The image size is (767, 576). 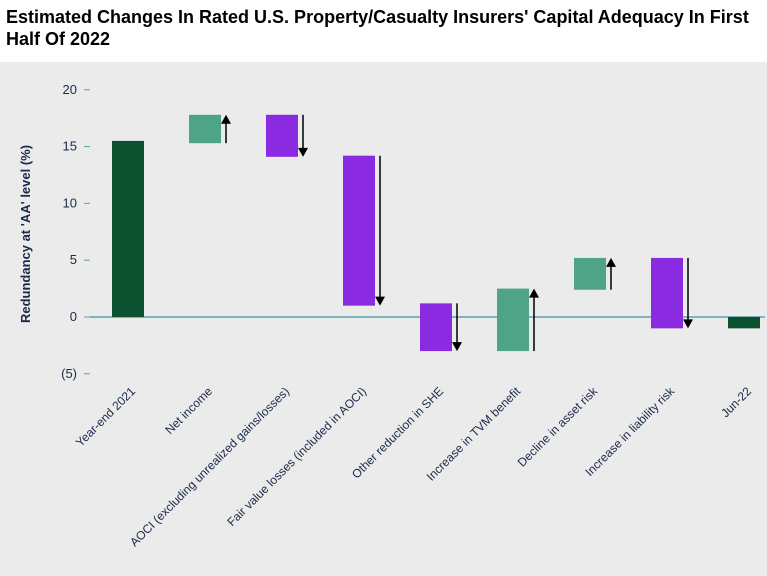 I want to click on x-category-label: Decline in asset risk, so click(x=558, y=427).